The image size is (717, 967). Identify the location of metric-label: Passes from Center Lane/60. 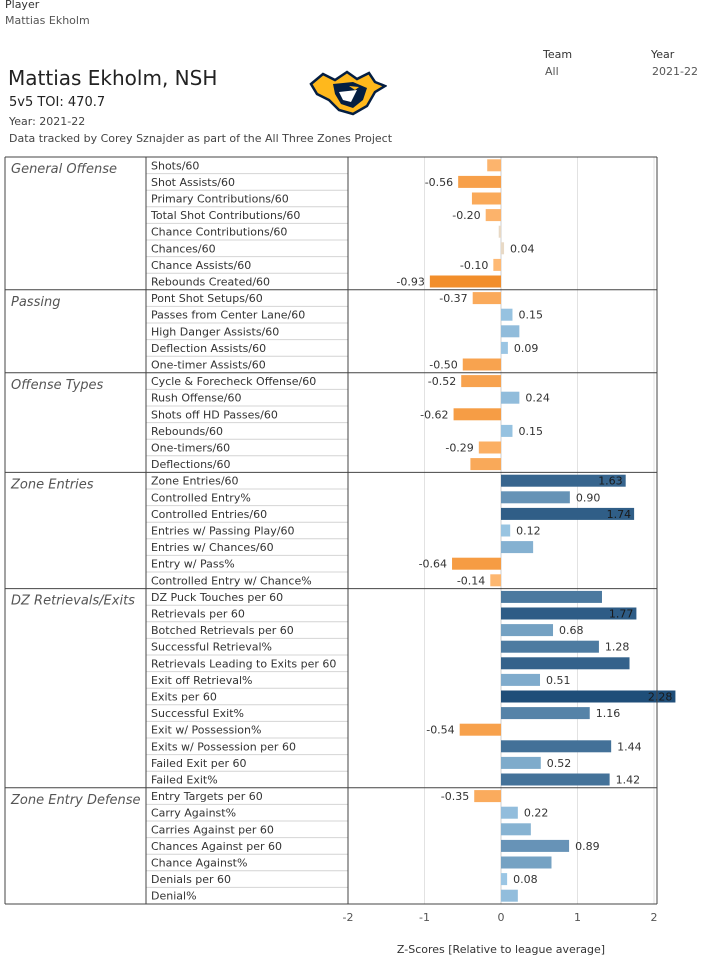
(228, 315).